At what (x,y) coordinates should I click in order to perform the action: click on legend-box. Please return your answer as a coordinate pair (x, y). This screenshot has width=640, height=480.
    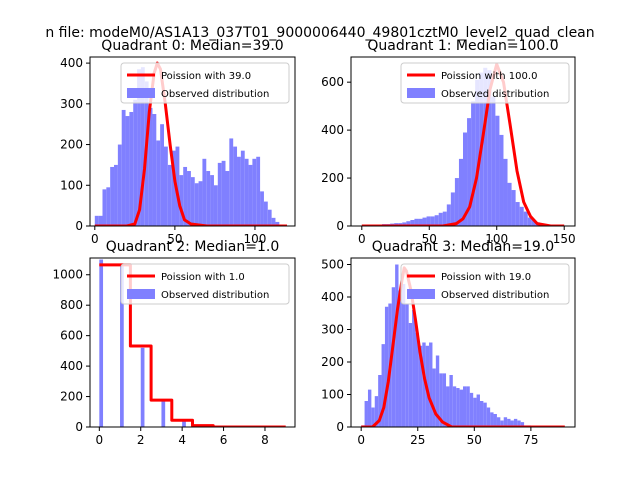
    Looking at the image, I should click on (205, 83).